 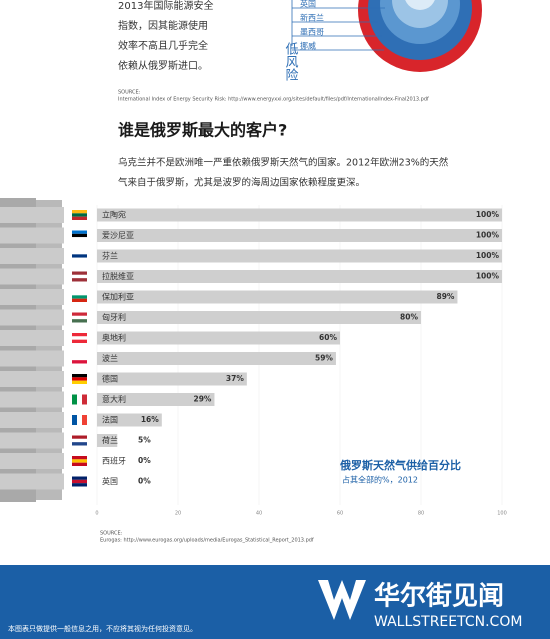 I want to click on section-title: 谁是俄罗斯最大的客户?, so click(x=202, y=130).